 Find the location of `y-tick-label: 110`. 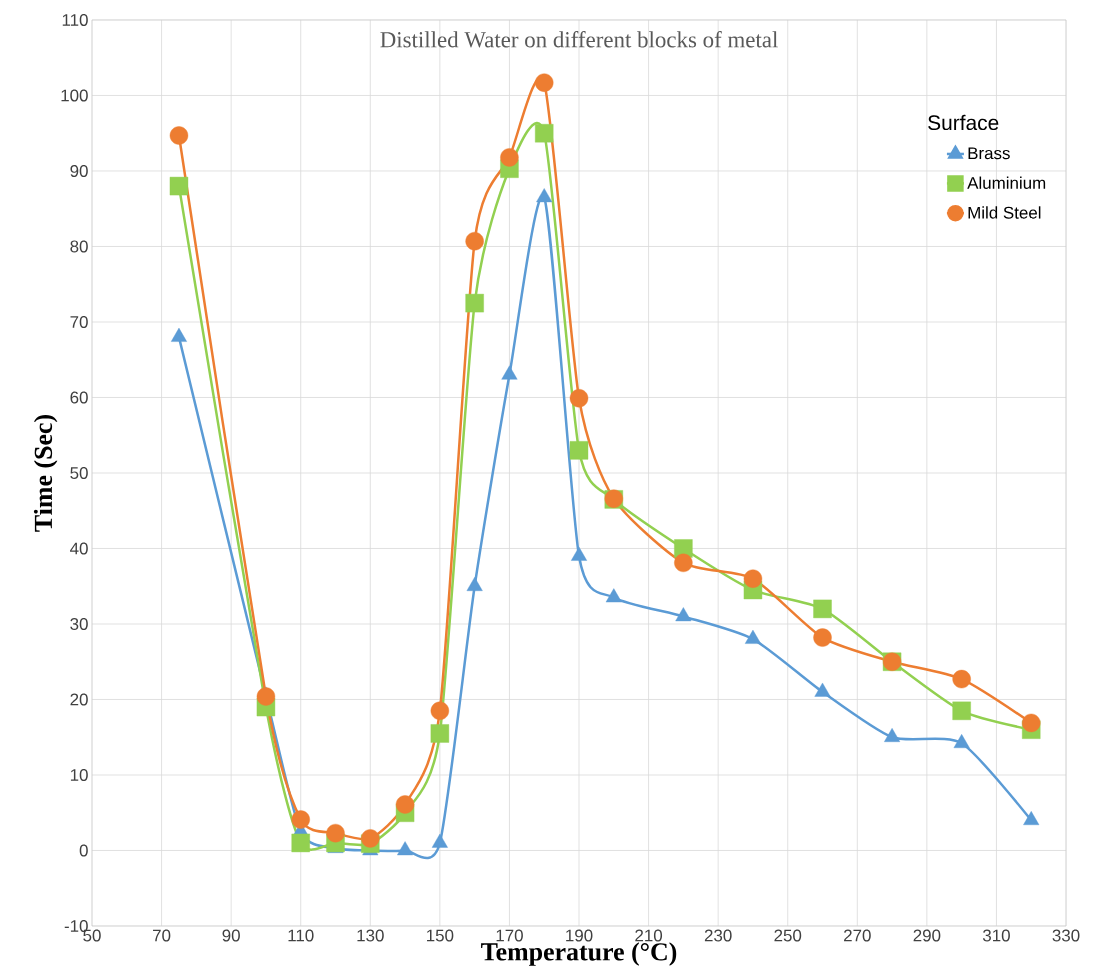

y-tick-label: 110 is located at coordinates (75, 19).